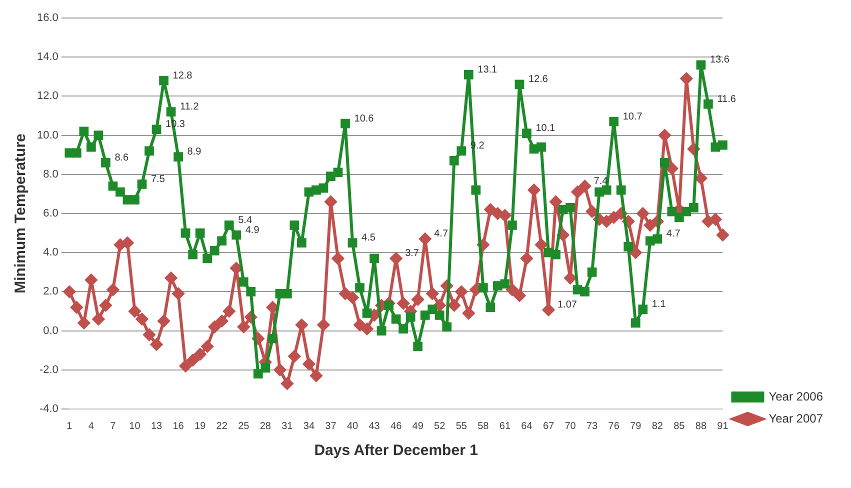  Describe the element at coordinates (50, 214) in the screenshot. I see `y-tick-label: 6.0` at that location.